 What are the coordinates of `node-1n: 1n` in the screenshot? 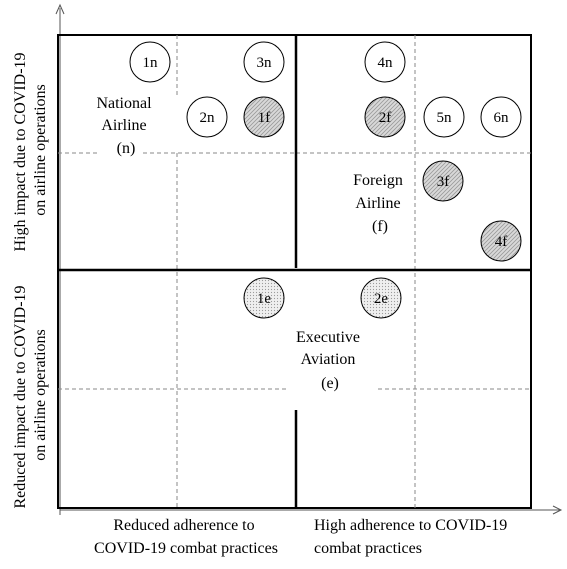 It's located at (150, 62).